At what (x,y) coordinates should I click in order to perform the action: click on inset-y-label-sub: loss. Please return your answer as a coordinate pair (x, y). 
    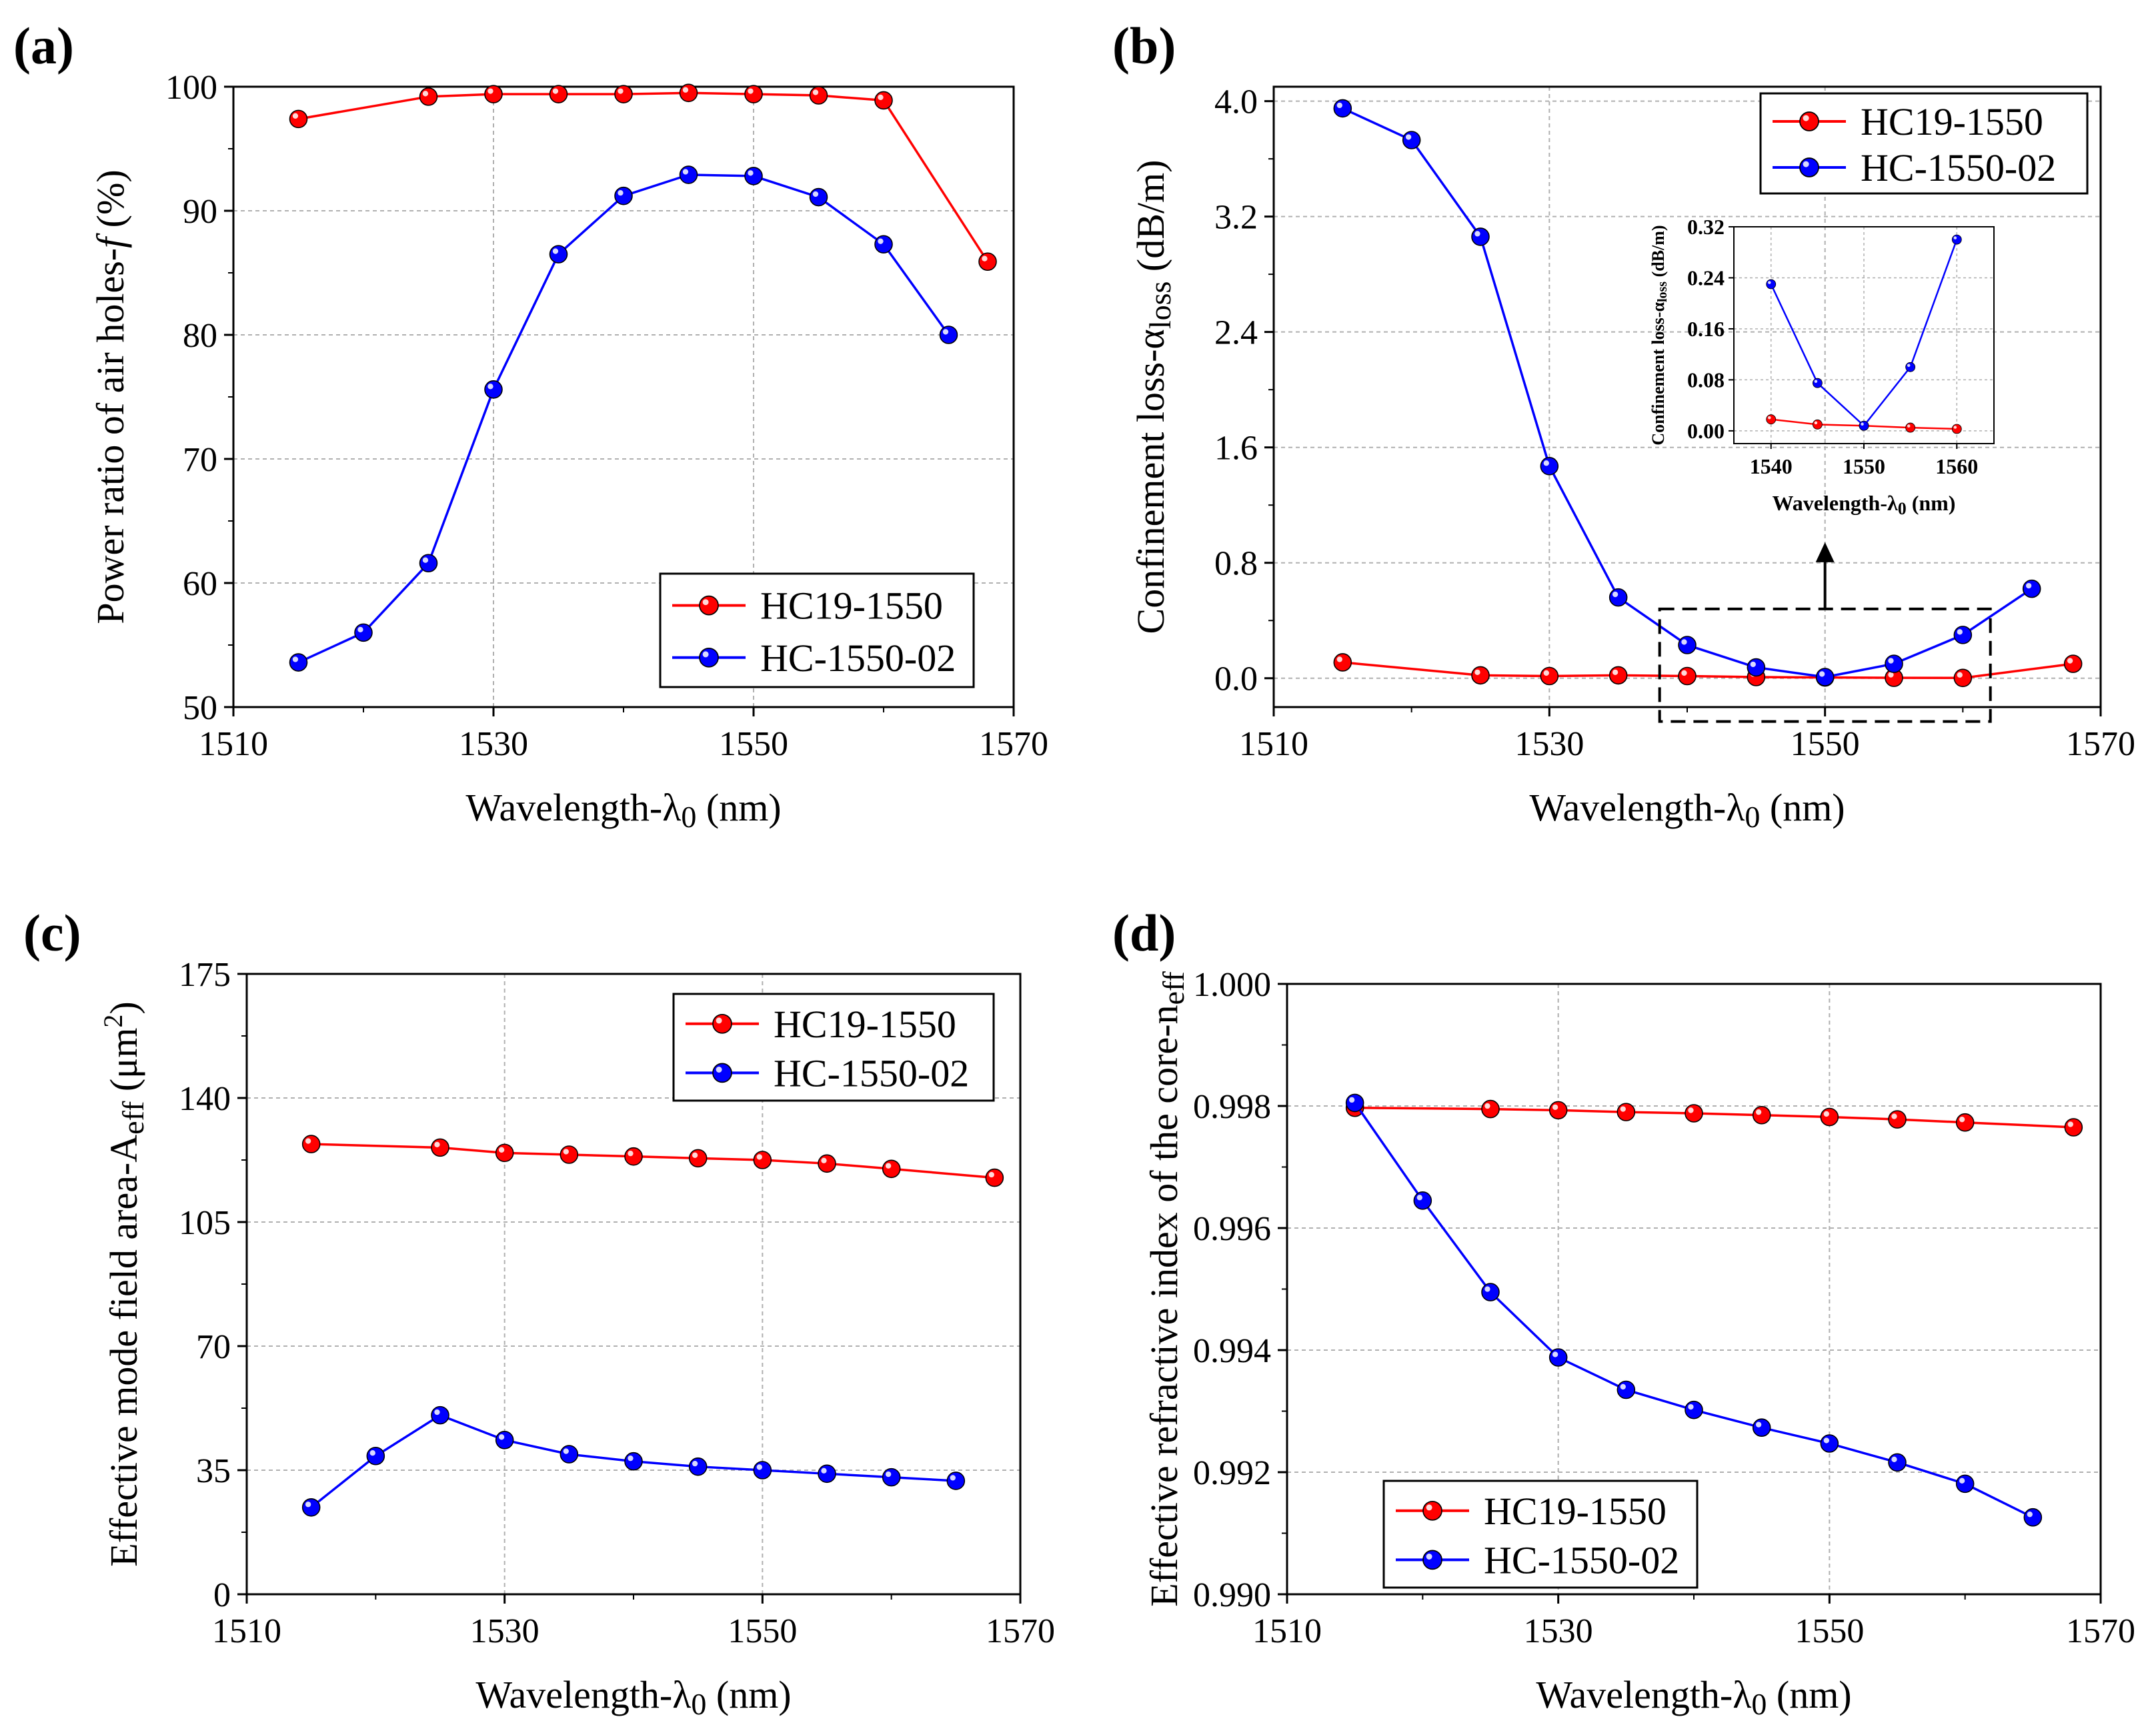
    Looking at the image, I should click on (1662, 291).